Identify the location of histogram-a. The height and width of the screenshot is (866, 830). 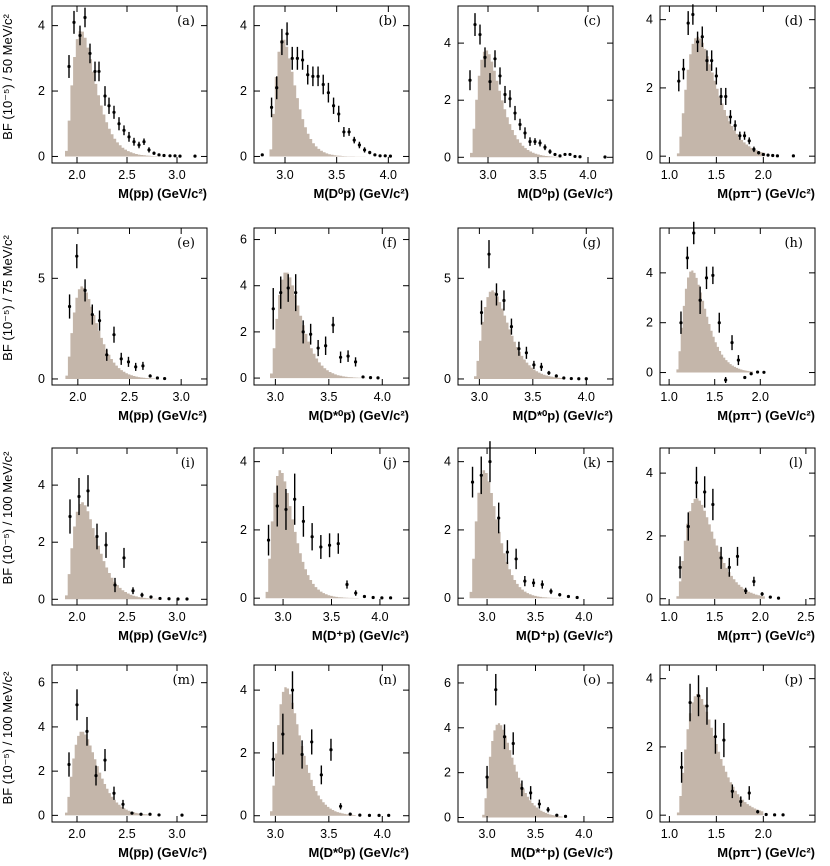
(113, 94).